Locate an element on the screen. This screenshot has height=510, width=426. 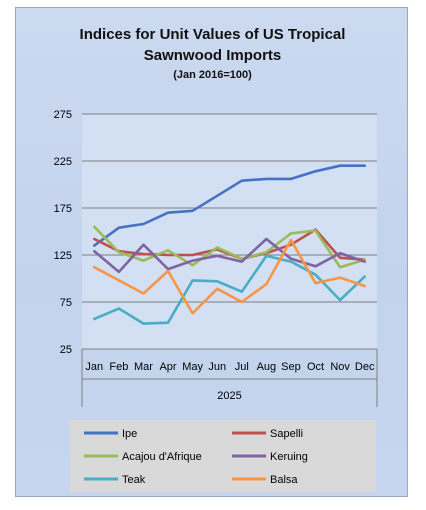
series-line-balsa is located at coordinates (230, 276).